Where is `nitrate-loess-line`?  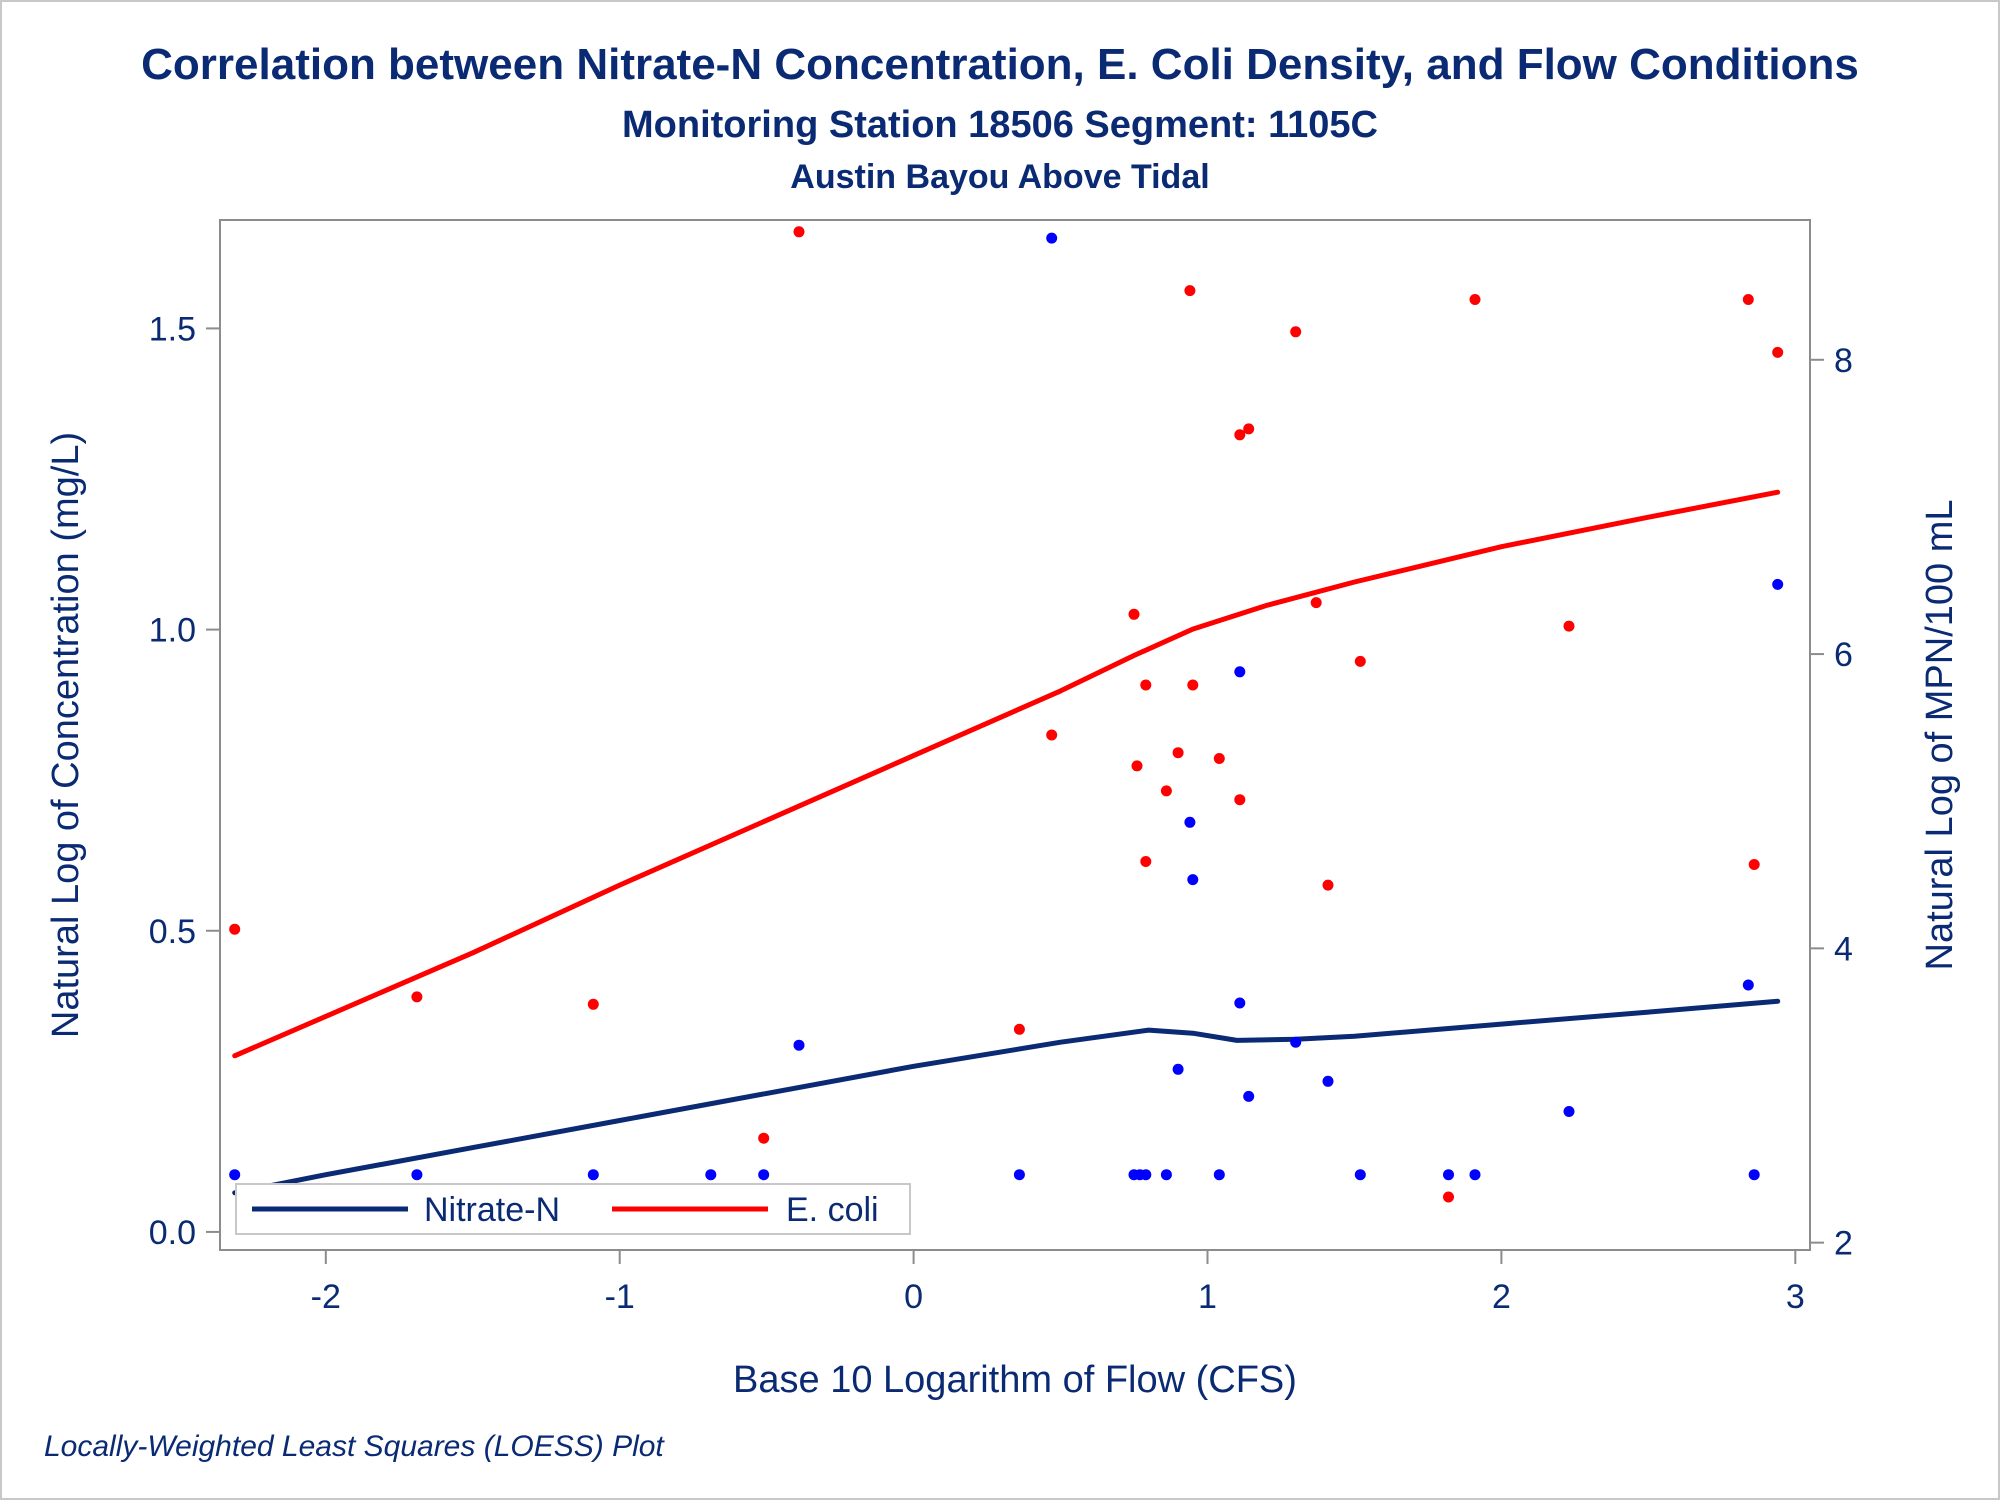
nitrate-loess-line is located at coordinates (1006, 1097).